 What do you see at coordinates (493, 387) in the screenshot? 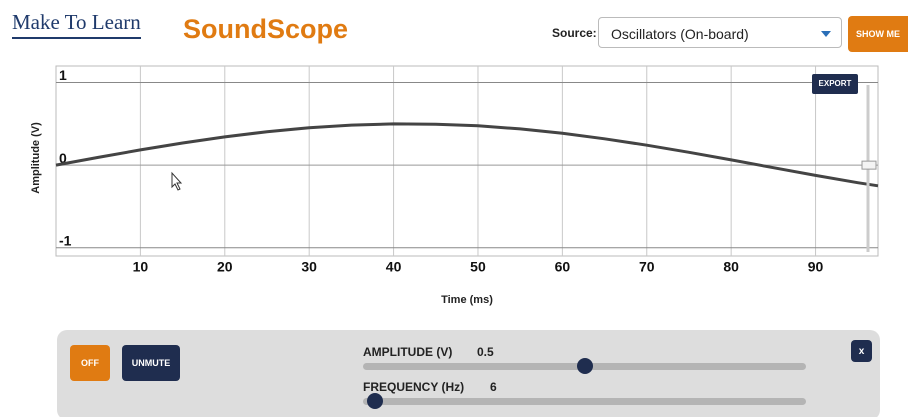
I see `frequency-value: 6` at bounding box center [493, 387].